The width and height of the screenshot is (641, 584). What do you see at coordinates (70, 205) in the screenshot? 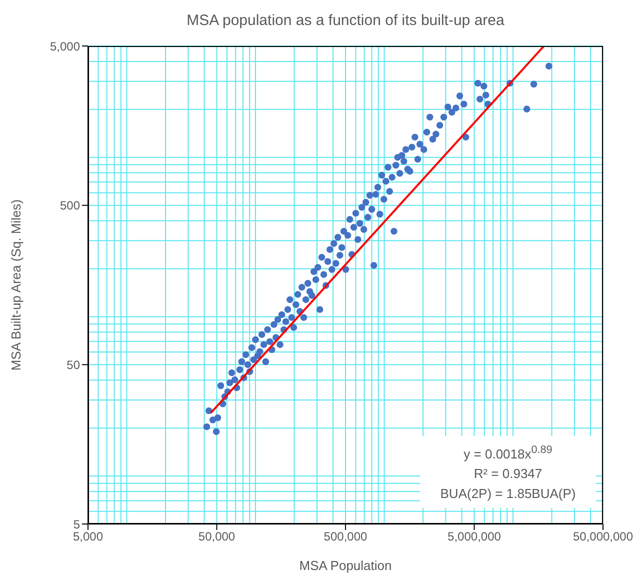
I see `y-tick-label: 500` at bounding box center [70, 205].